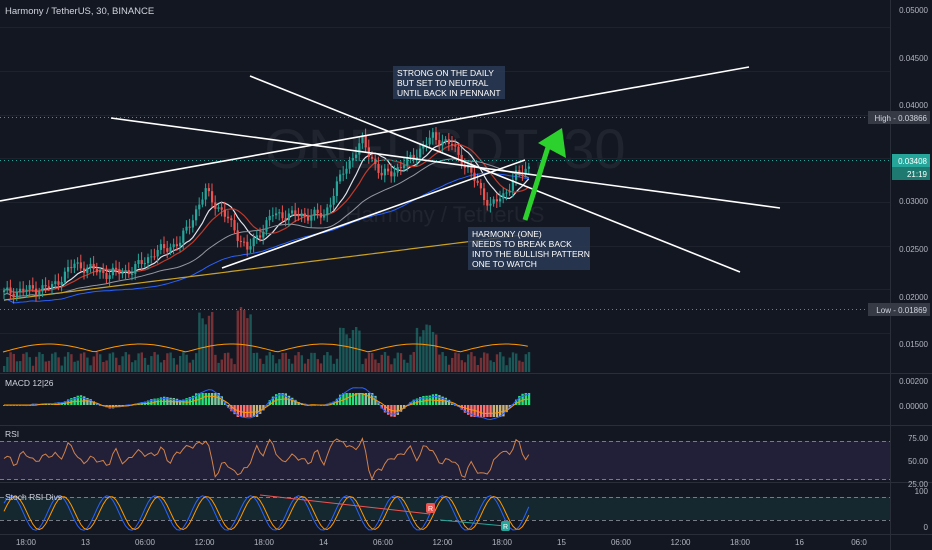  I want to click on svg-text: High - 0.03866, so click(901, 118).